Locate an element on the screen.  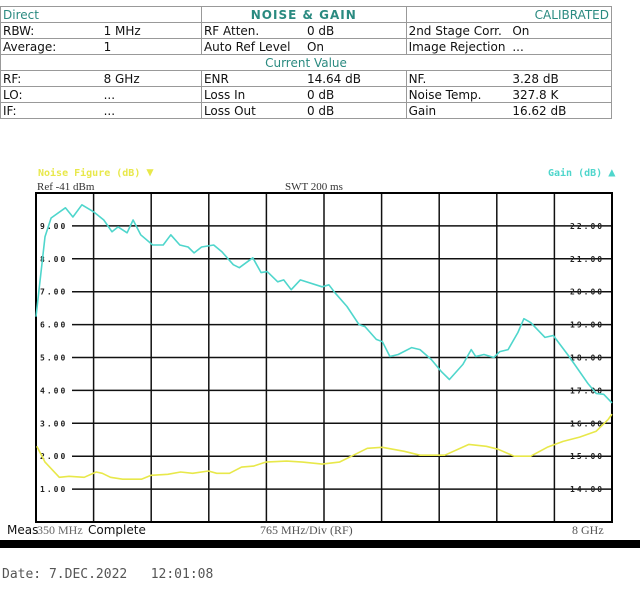
right-tick-label: 18.00 is located at coordinates (587, 358).